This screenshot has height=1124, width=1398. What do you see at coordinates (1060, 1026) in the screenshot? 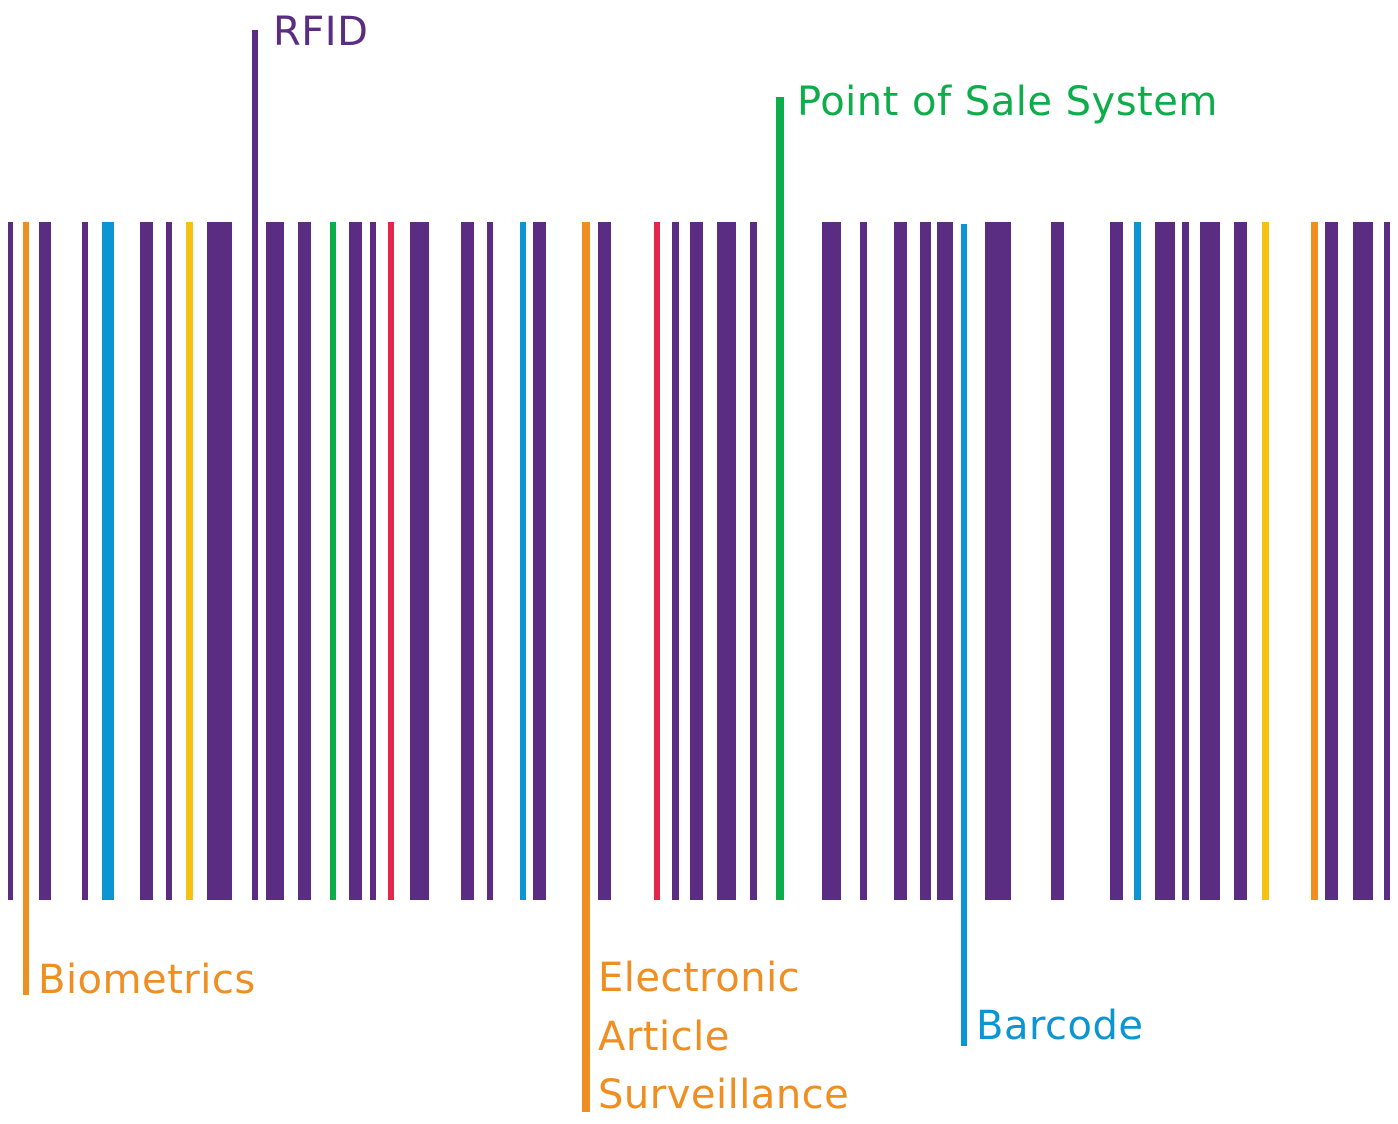
I see `barcode-label: Barcode` at bounding box center [1060, 1026].